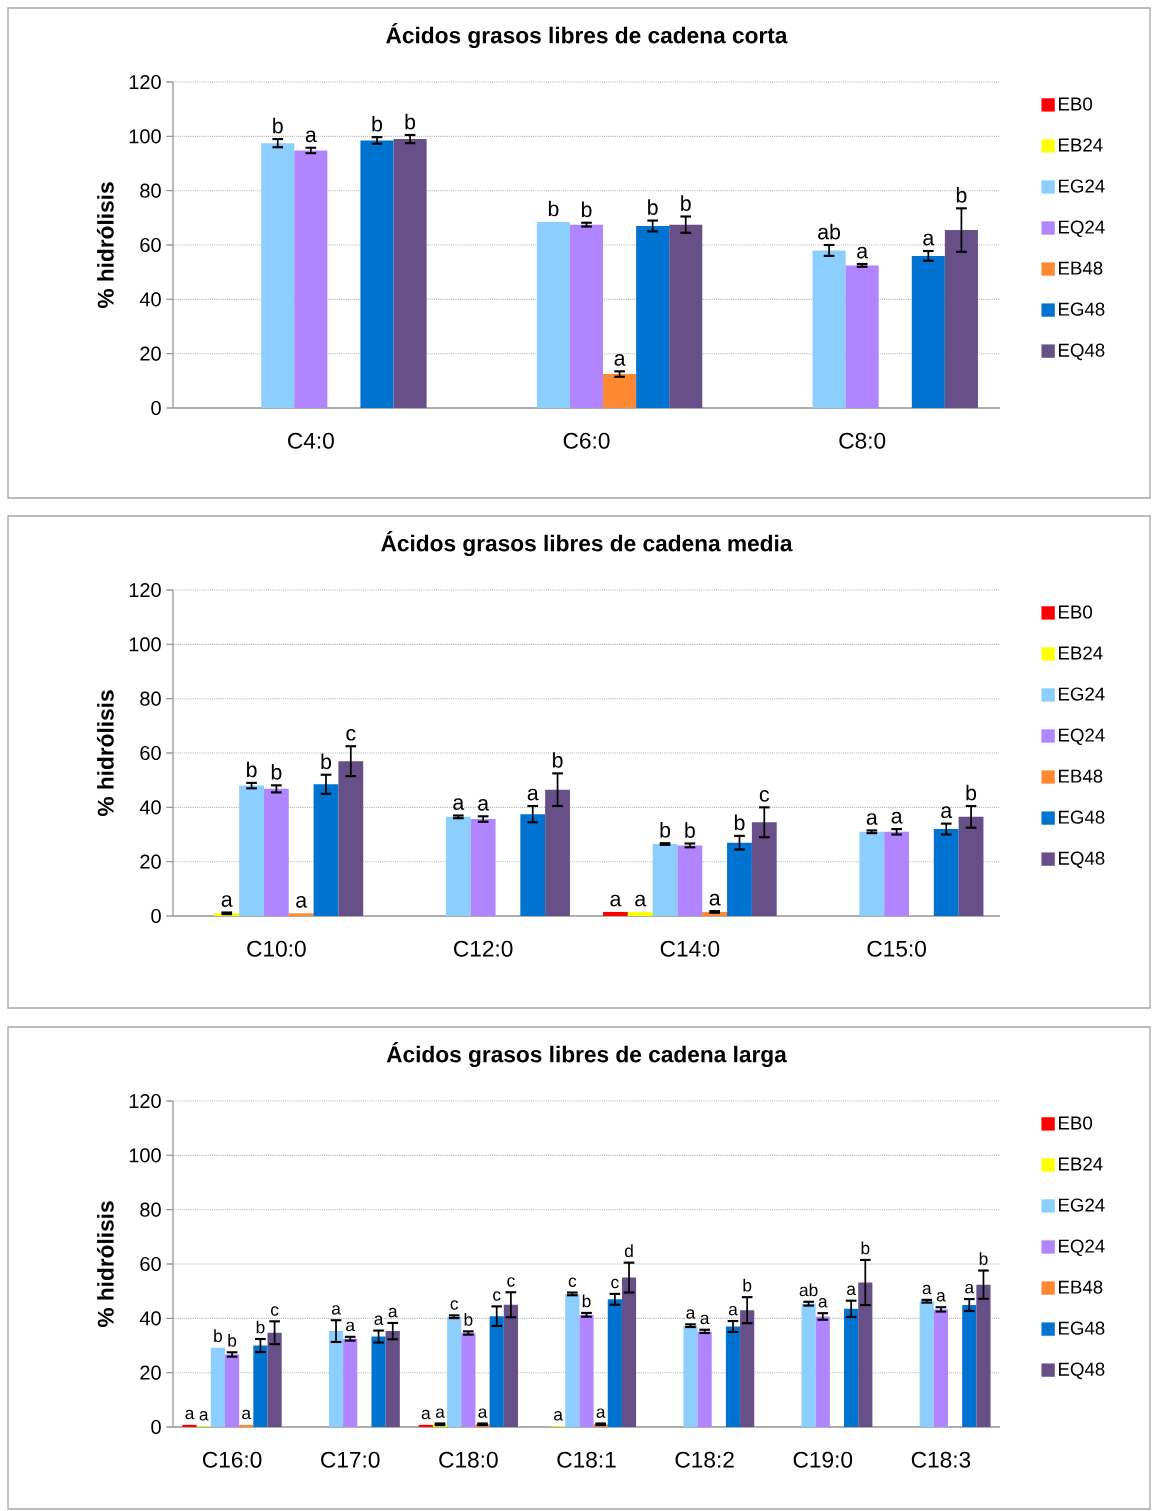 This screenshot has height=1511, width=1152. What do you see at coordinates (586, 440) in the screenshot?
I see `x-tick-label: C6:0` at bounding box center [586, 440].